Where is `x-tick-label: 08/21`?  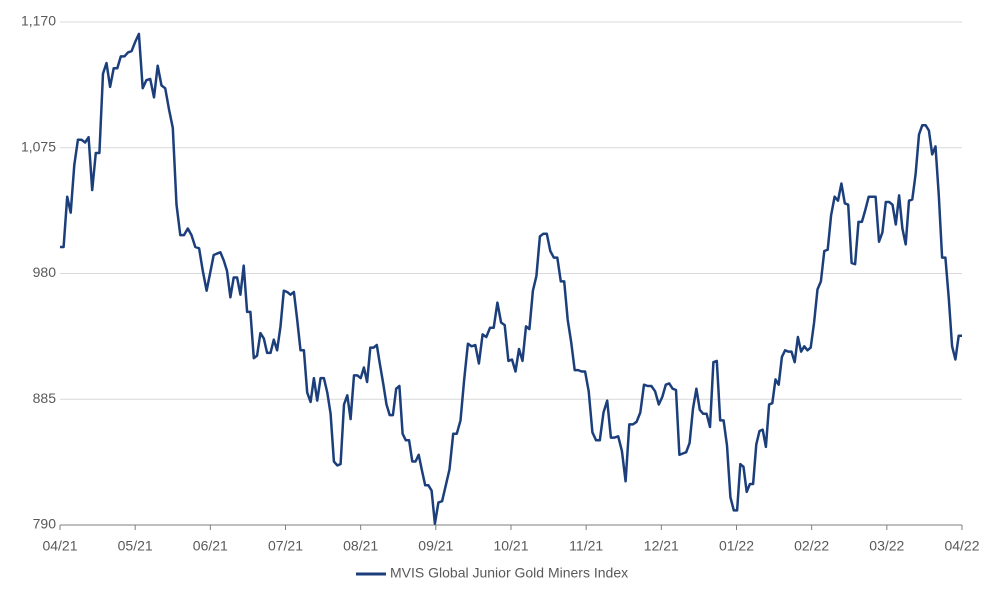
x-tick-label: 08/21 is located at coordinates (360, 546).